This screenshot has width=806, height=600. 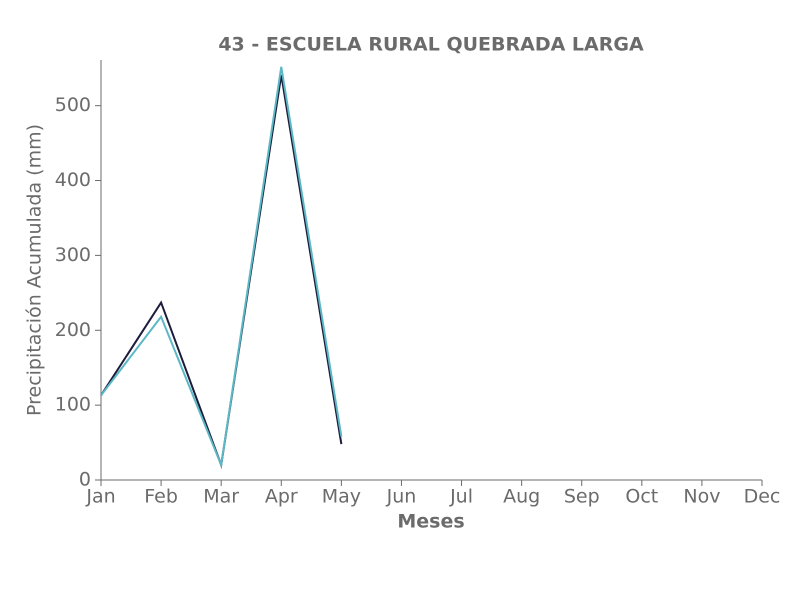 I want to click on x-tick-label: Nov, so click(x=701, y=497).